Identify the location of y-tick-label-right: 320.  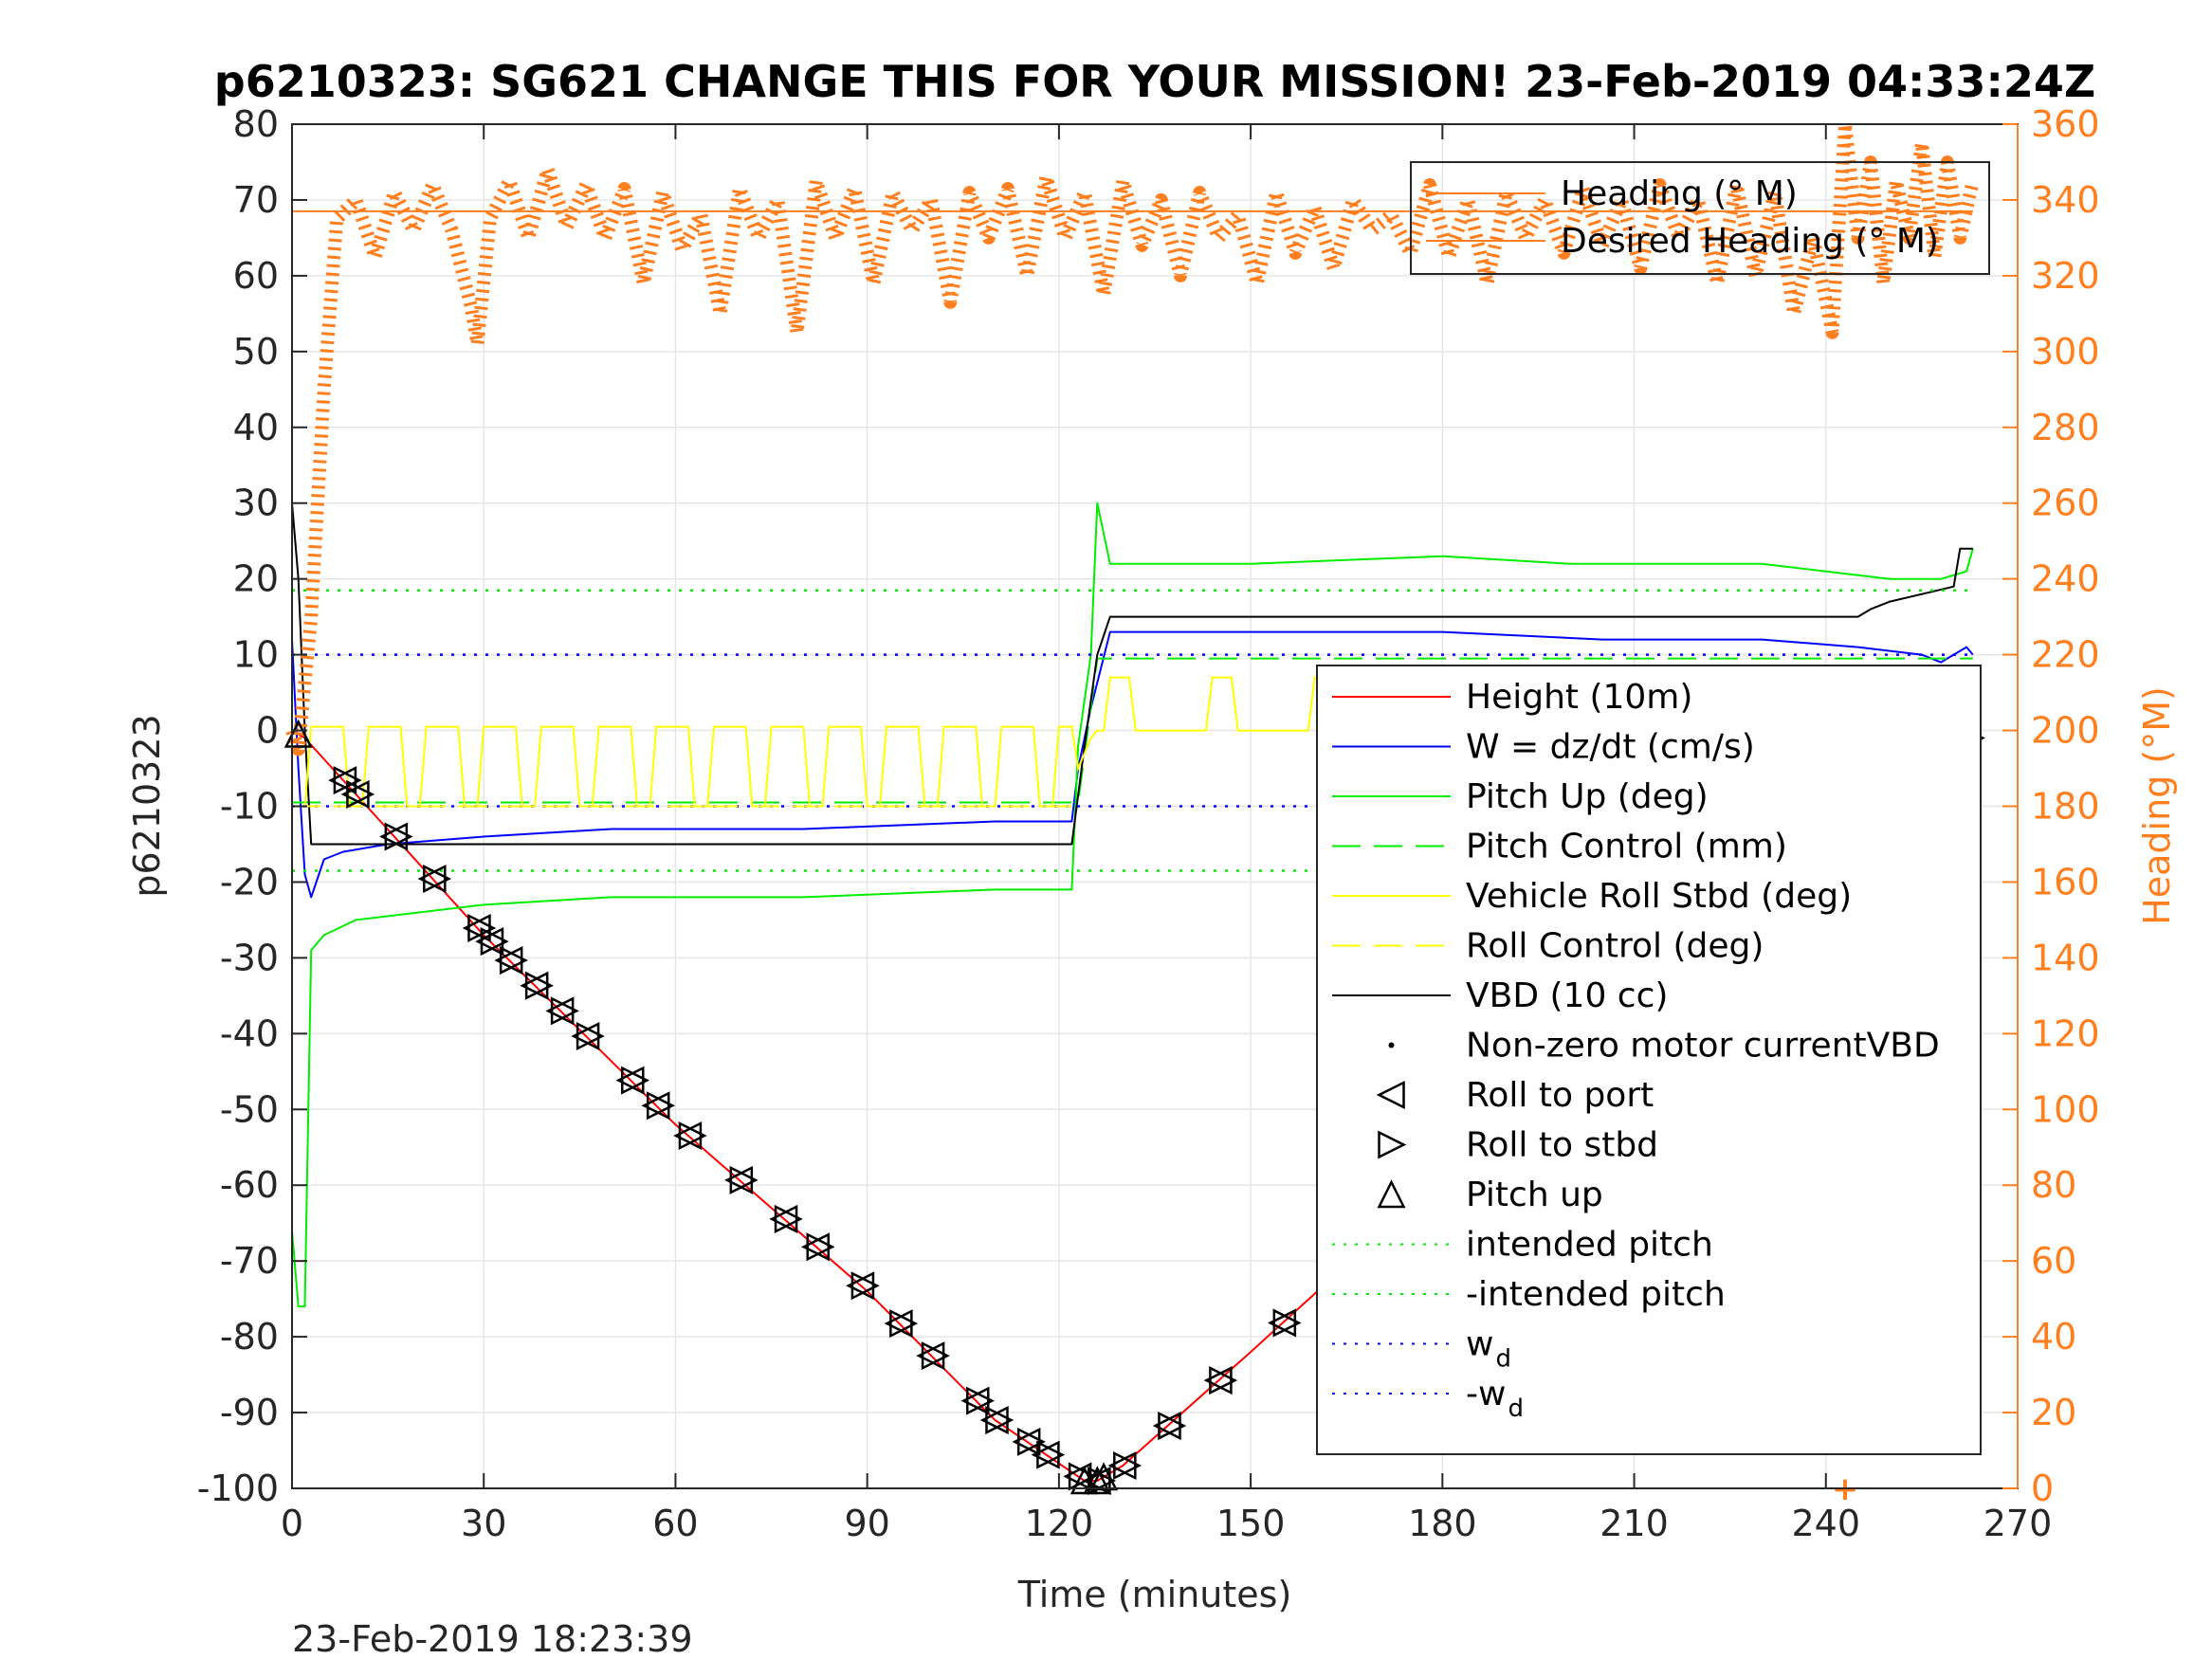
(2065, 276).